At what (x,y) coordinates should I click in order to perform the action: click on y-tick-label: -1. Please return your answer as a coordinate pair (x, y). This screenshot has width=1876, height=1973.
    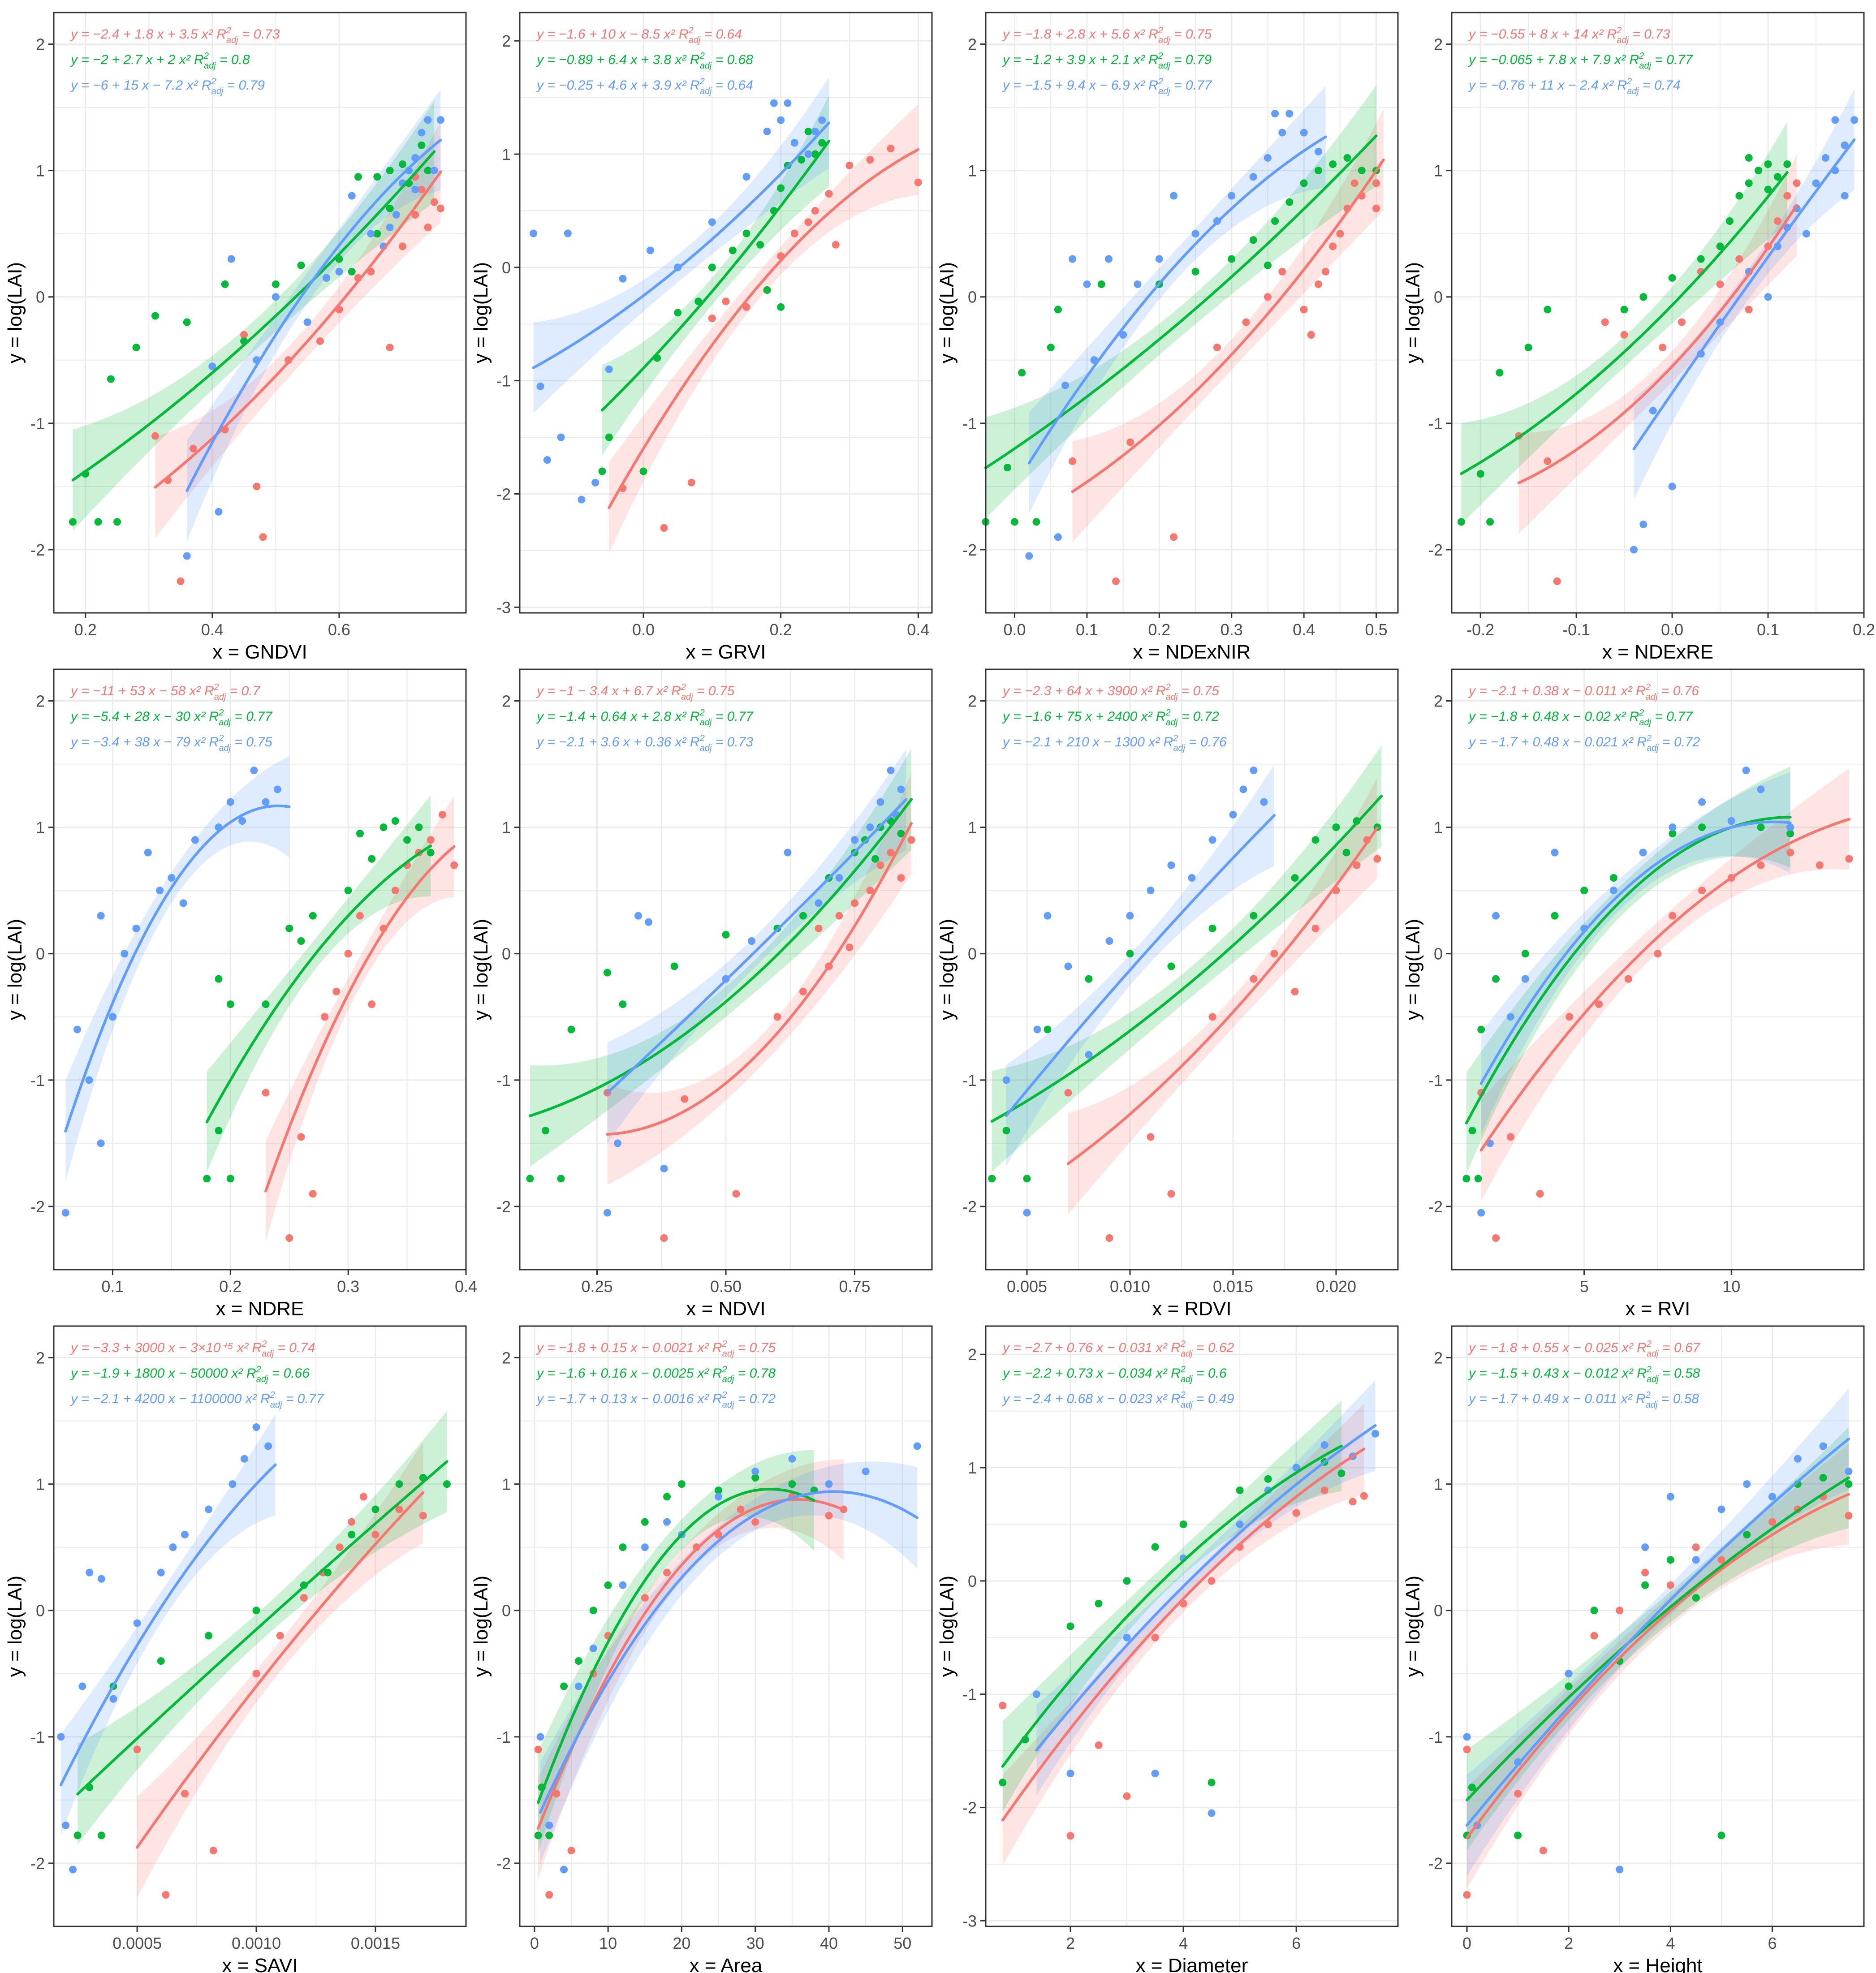
    Looking at the image, I should click on (1435, 423).